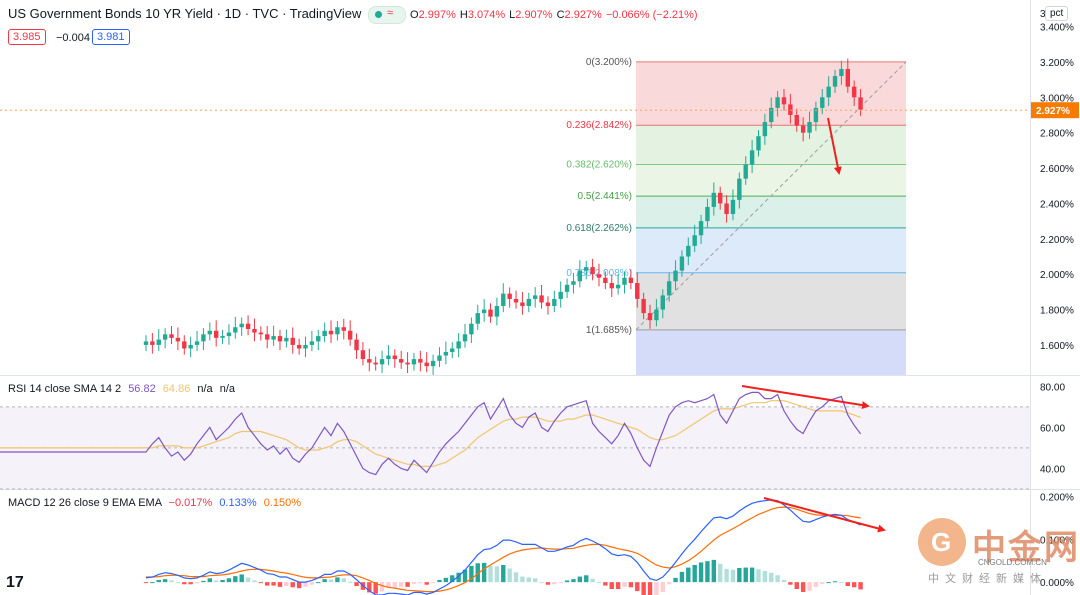 The width and height of the screenshot is (1080, 595). I want to click on fib-level-label: 0.618(2.262%), so click(599, 228).